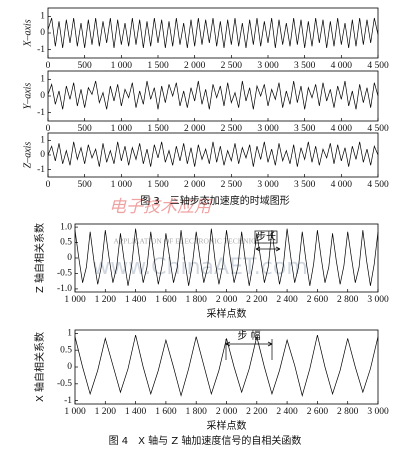 Image resolution: width=406 pixels, height=451 pixels. Describe the element at coordinates (205, 440) in the screenshot. I see `caption: 图 4 X 轴与 Z 轴加速度信号的自相关函数` at that location.